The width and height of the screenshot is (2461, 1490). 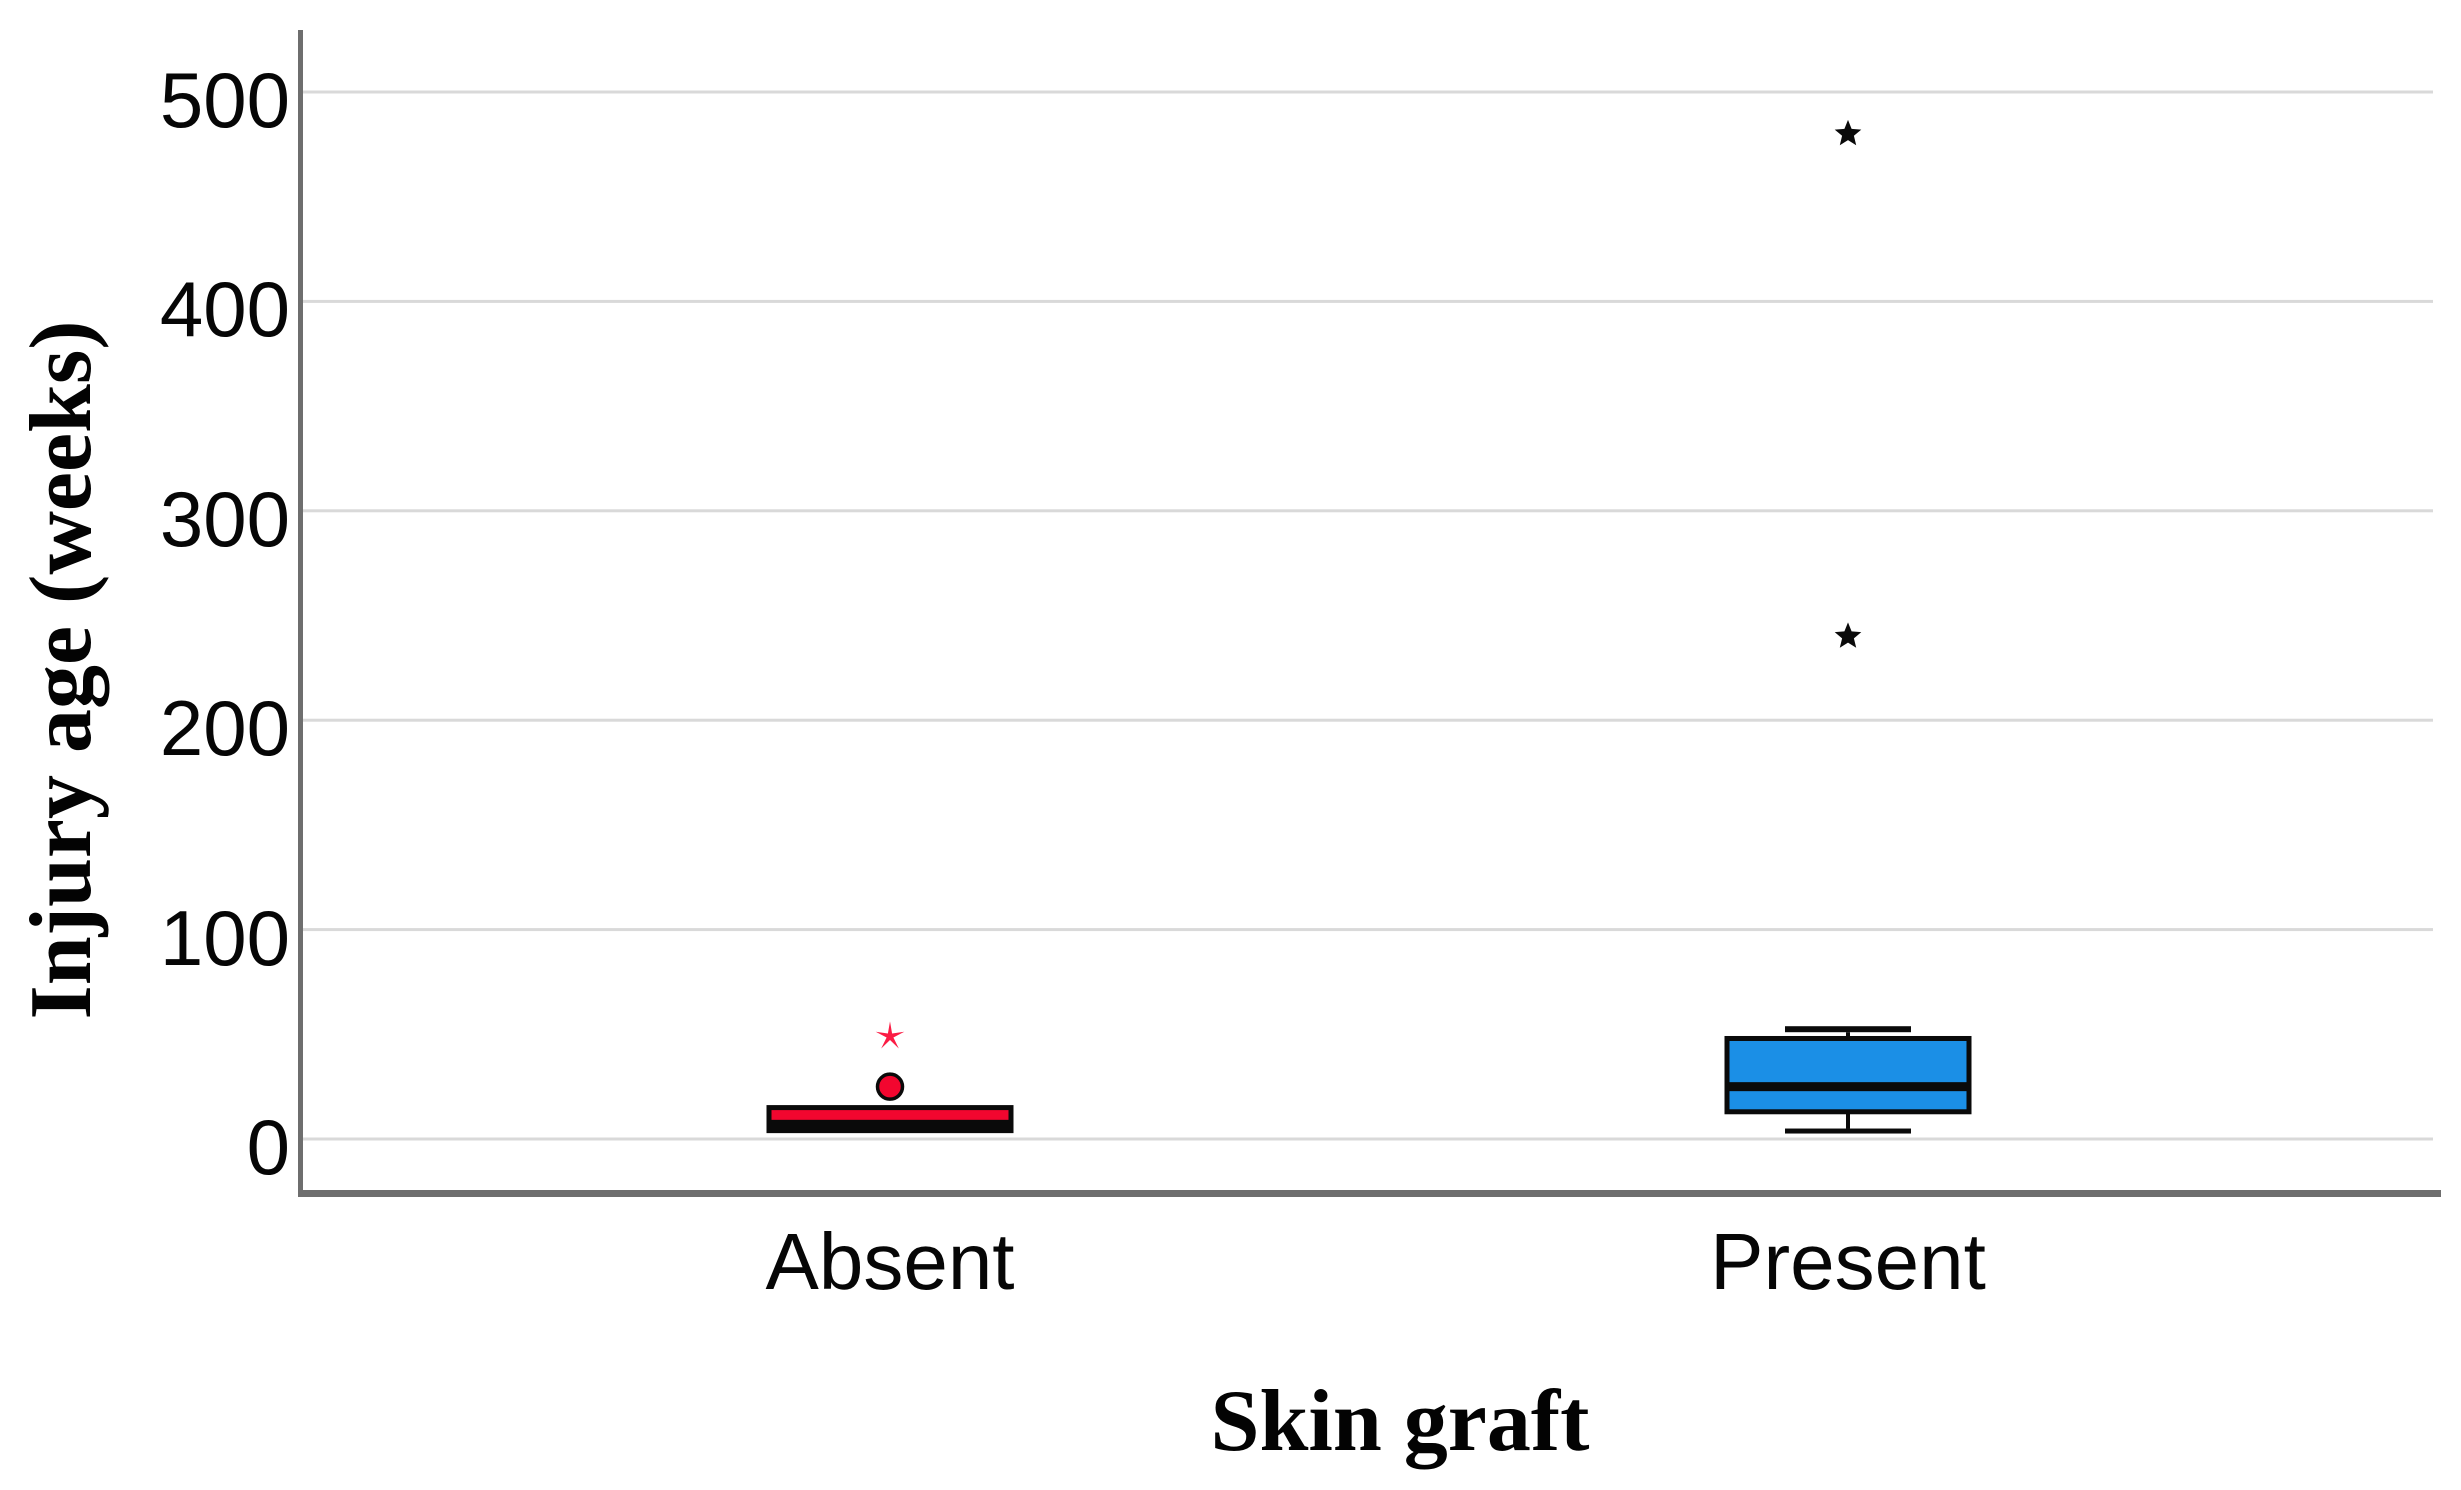 I want to click on y-tick-label-100: 100, so click(x=224, y=938).